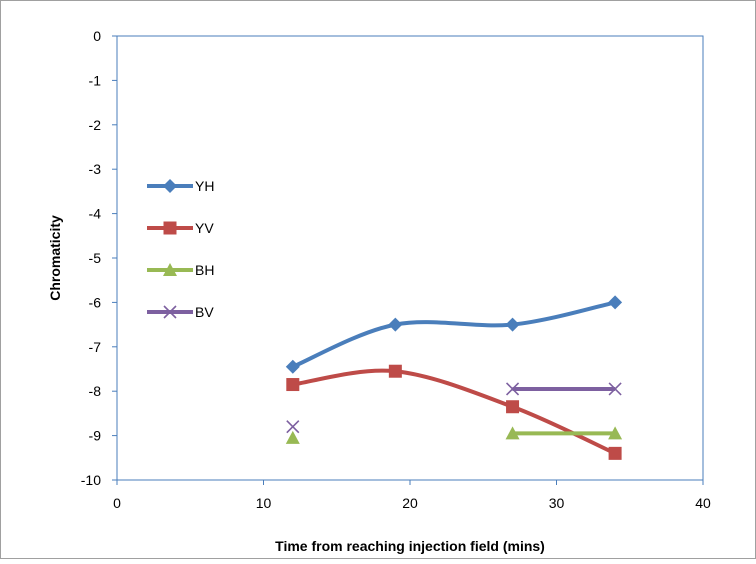 Image resolution: width=756 pixels, height=564 pixels. What do you see at coordinates (95, 436) in the screenshot?
I see `y-tick-label: -9` at bounding box center [95, 436].